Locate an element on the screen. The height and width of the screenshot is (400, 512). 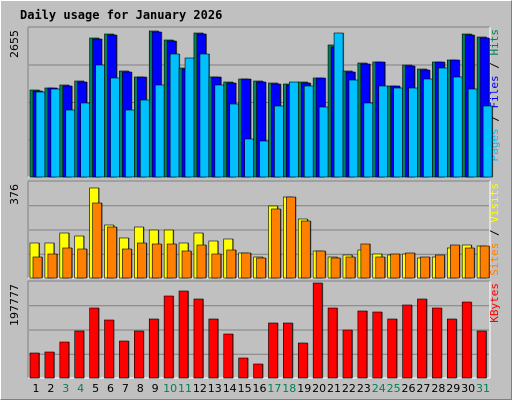
x-tick-label: 3 is located at coordinates (65, 388).